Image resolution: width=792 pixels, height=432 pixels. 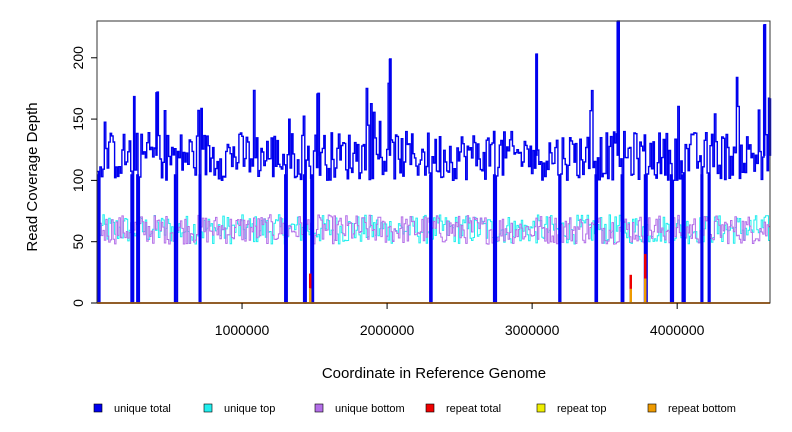 I want to click on legend-label-0: unique total, so click(x=142, y=409).